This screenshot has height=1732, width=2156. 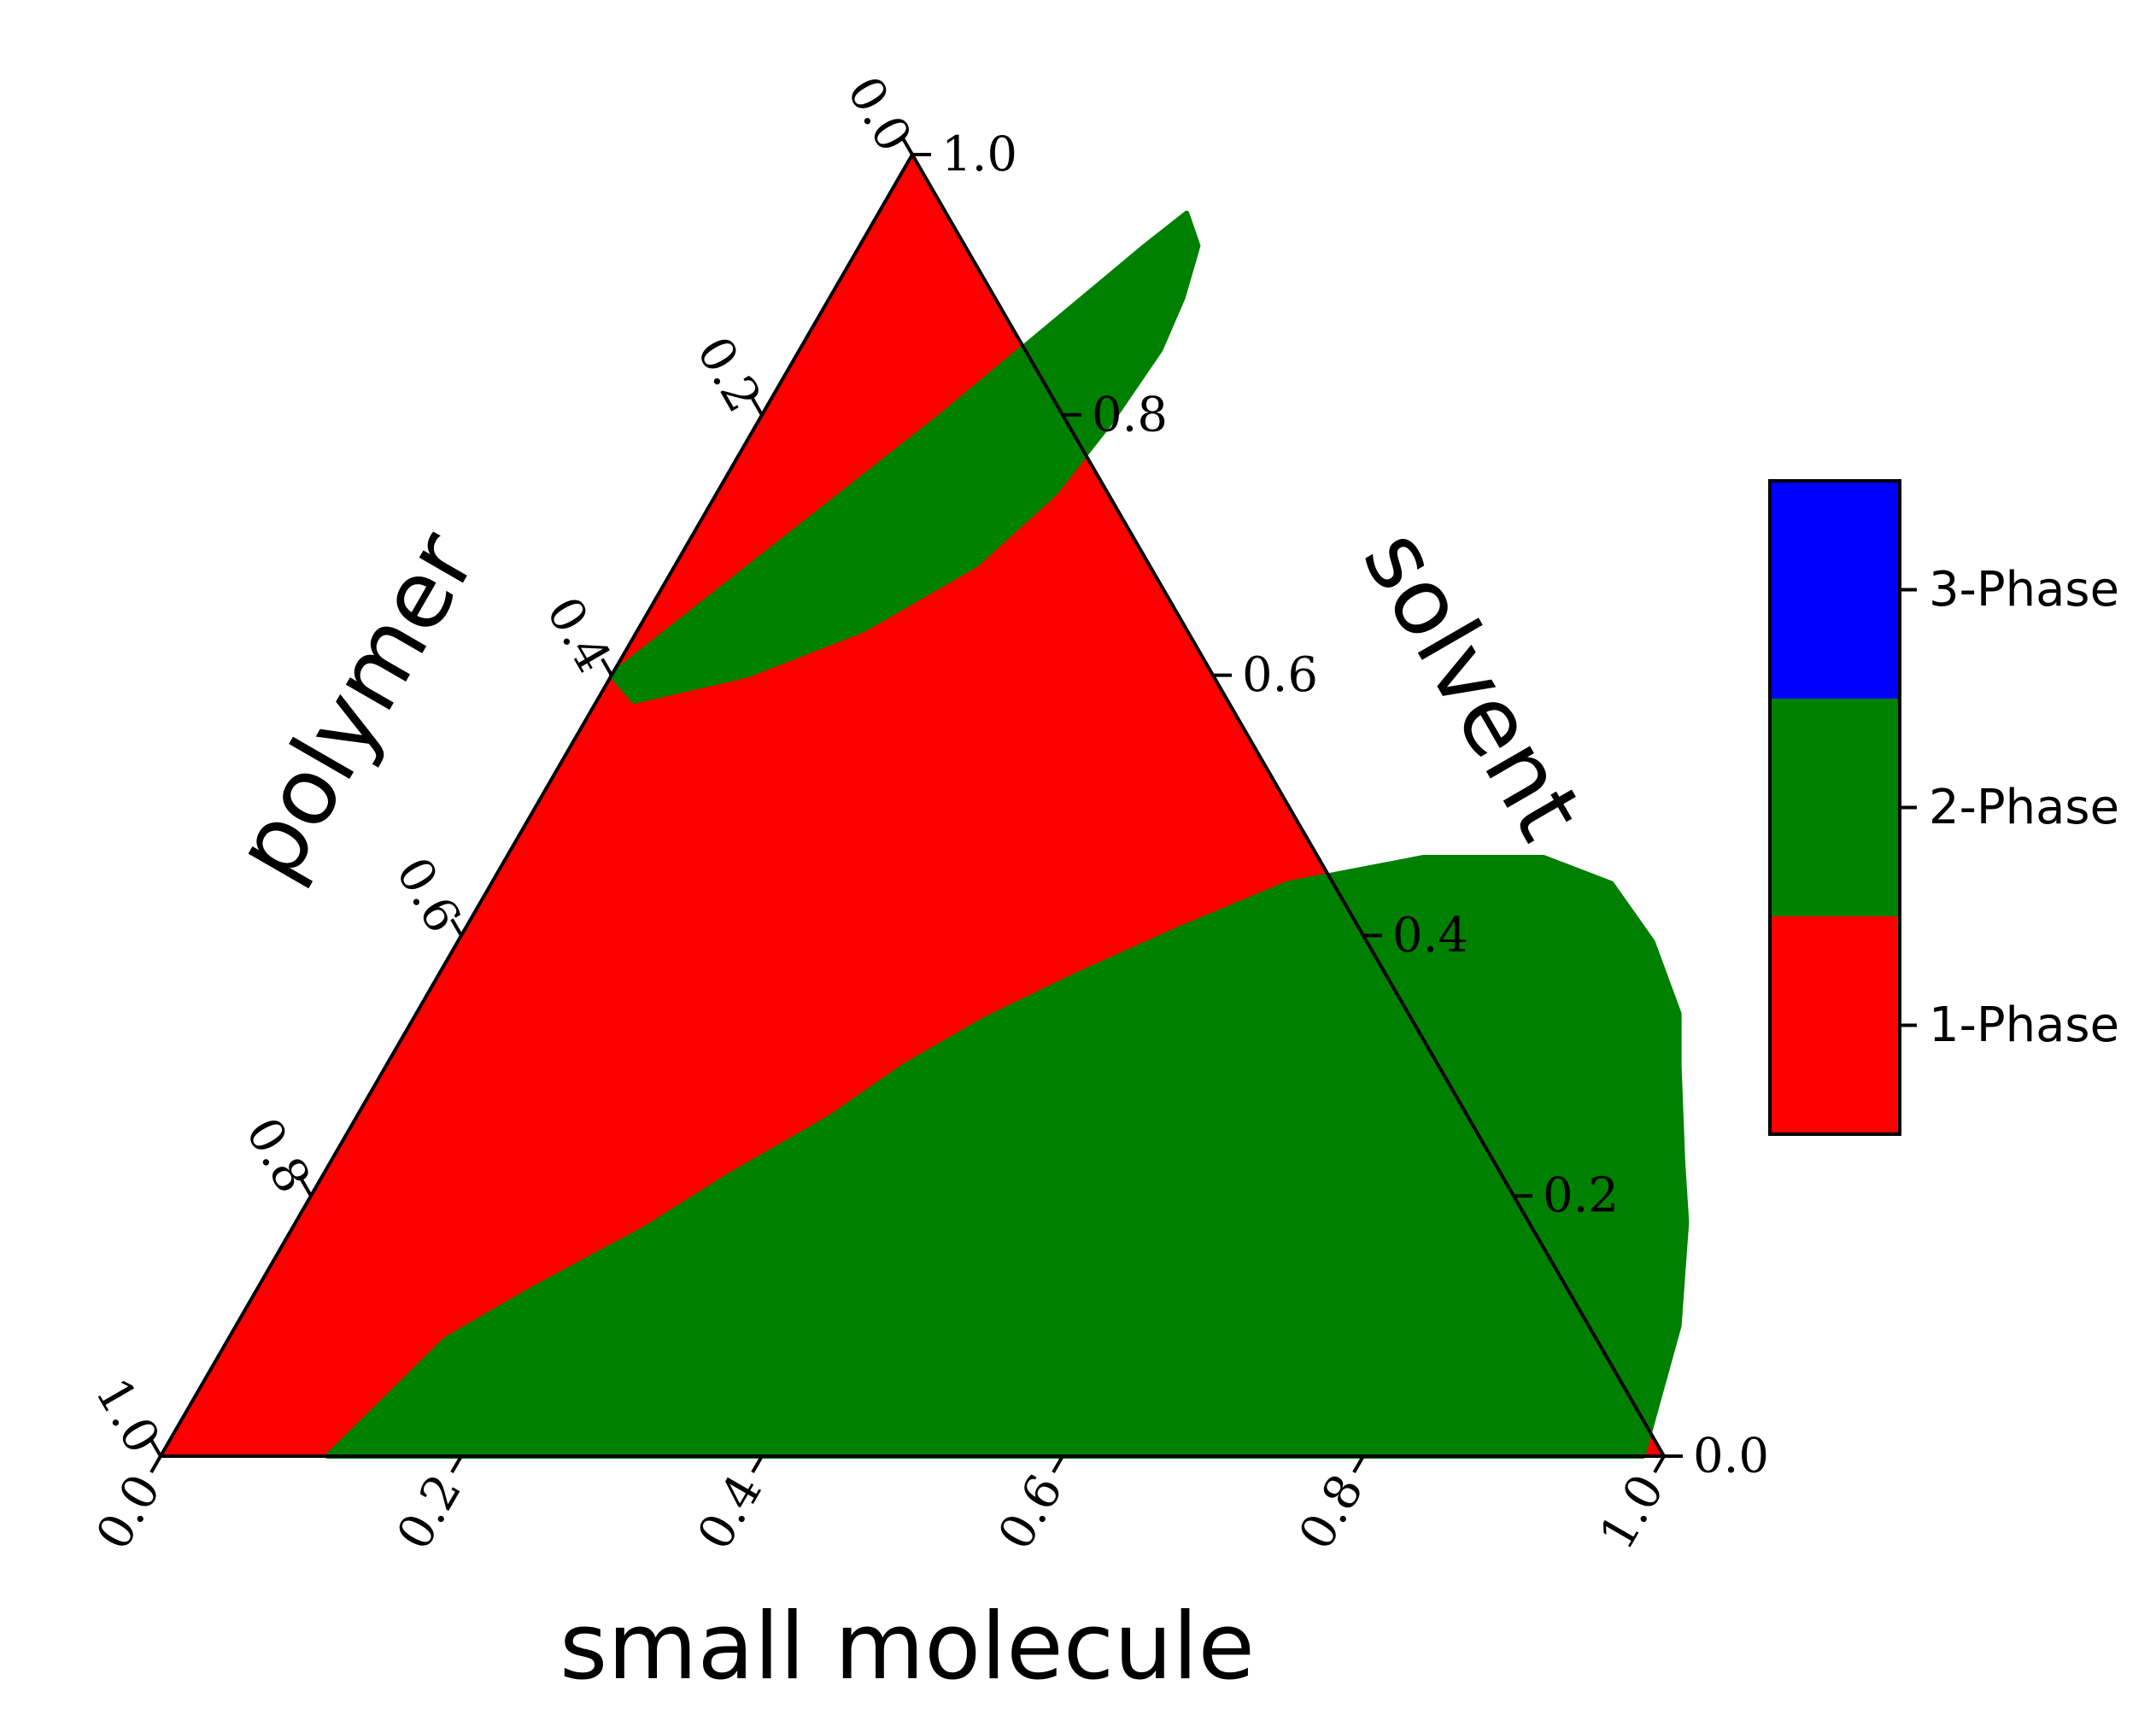 I want to click on bottom-axis-title: small molecule, so click(x=908, y=1647).